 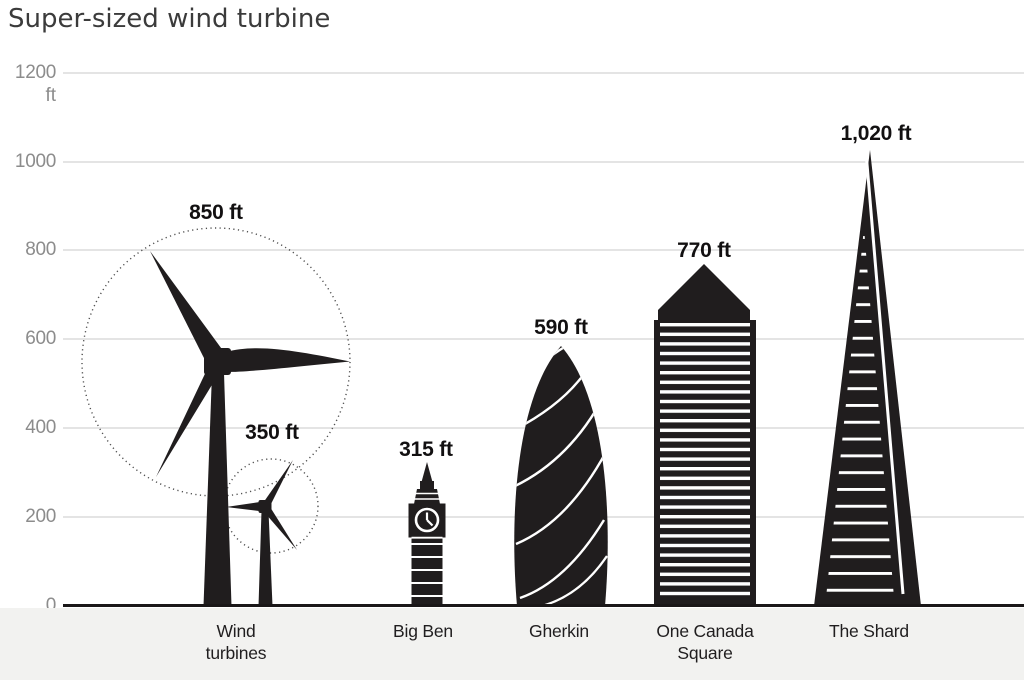 I want to click on value-label-small-turbine: 350 ft, so click(x=272, y=432).